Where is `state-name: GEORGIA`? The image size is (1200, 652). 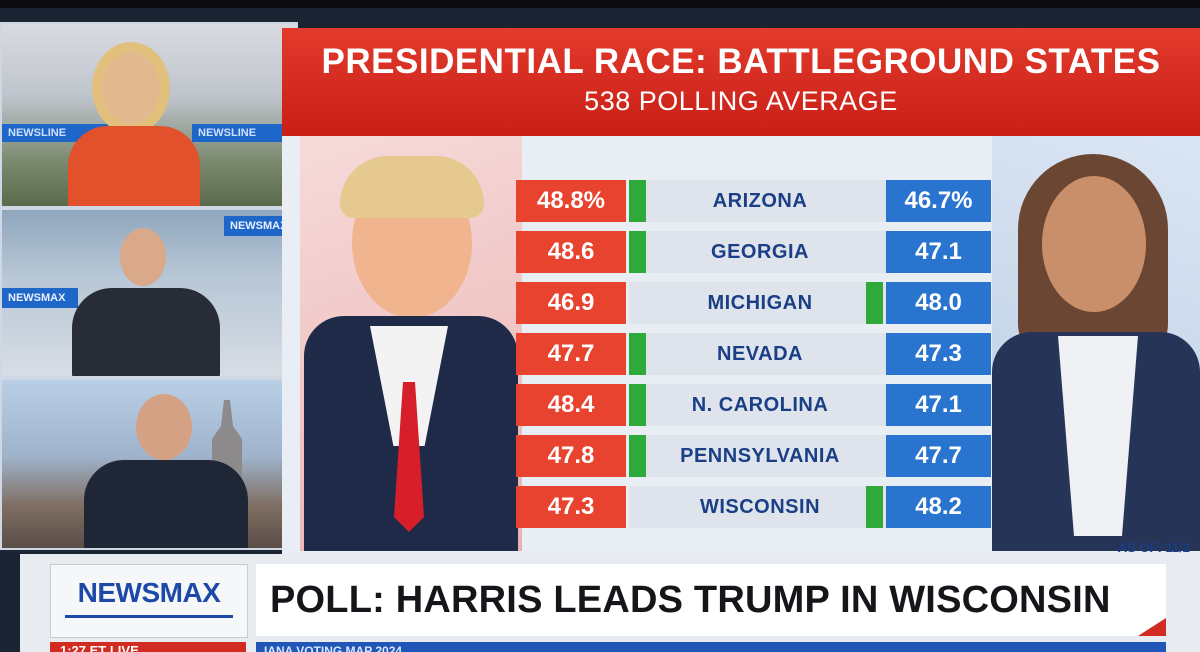
state-name: GEORGIA is located at coordinates (760, 252).